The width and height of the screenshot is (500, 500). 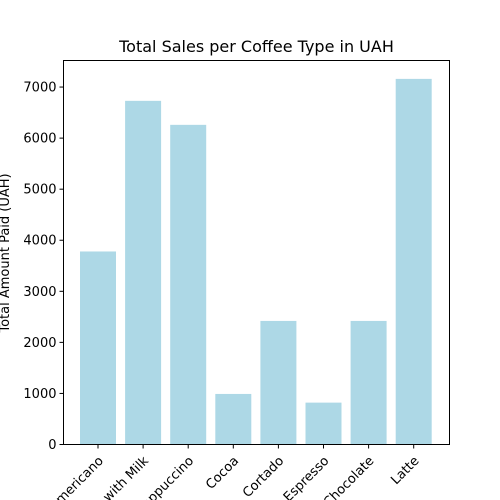 I want to click on bar-cappuccino, so click(x=188, y=284).